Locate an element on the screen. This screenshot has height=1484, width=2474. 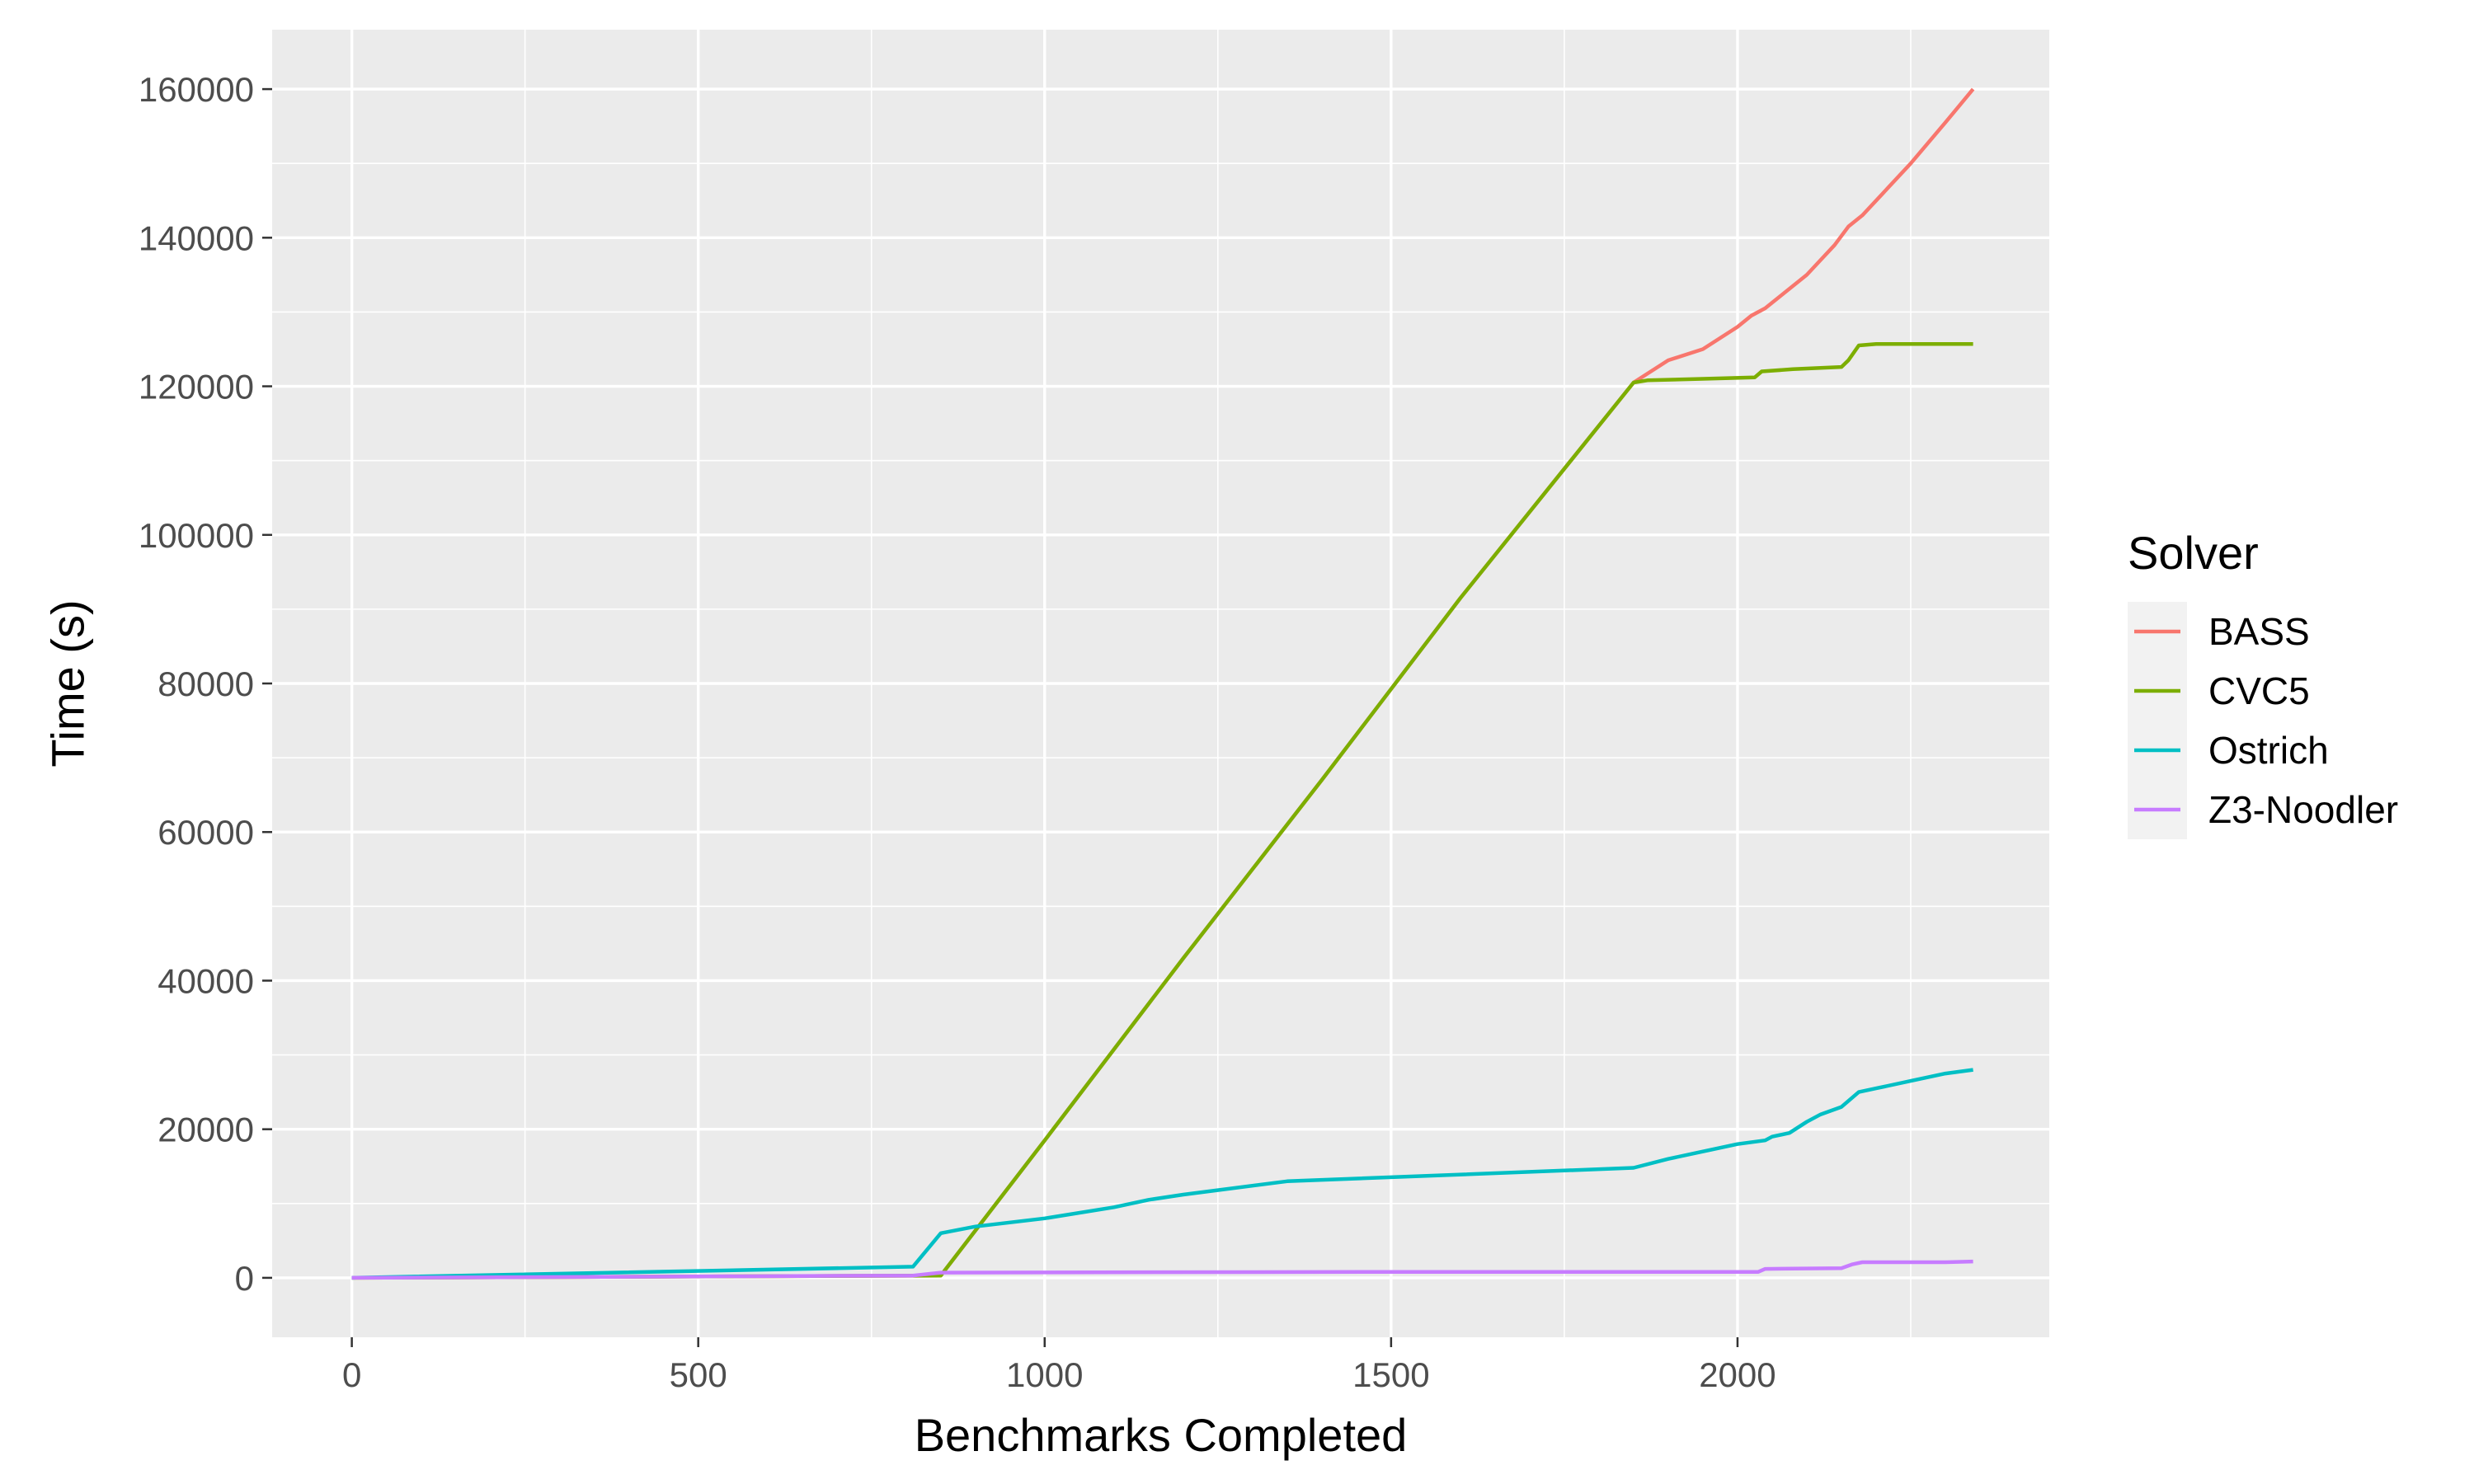
y-tick-label: 60000 is located at coordinates (206, 832).